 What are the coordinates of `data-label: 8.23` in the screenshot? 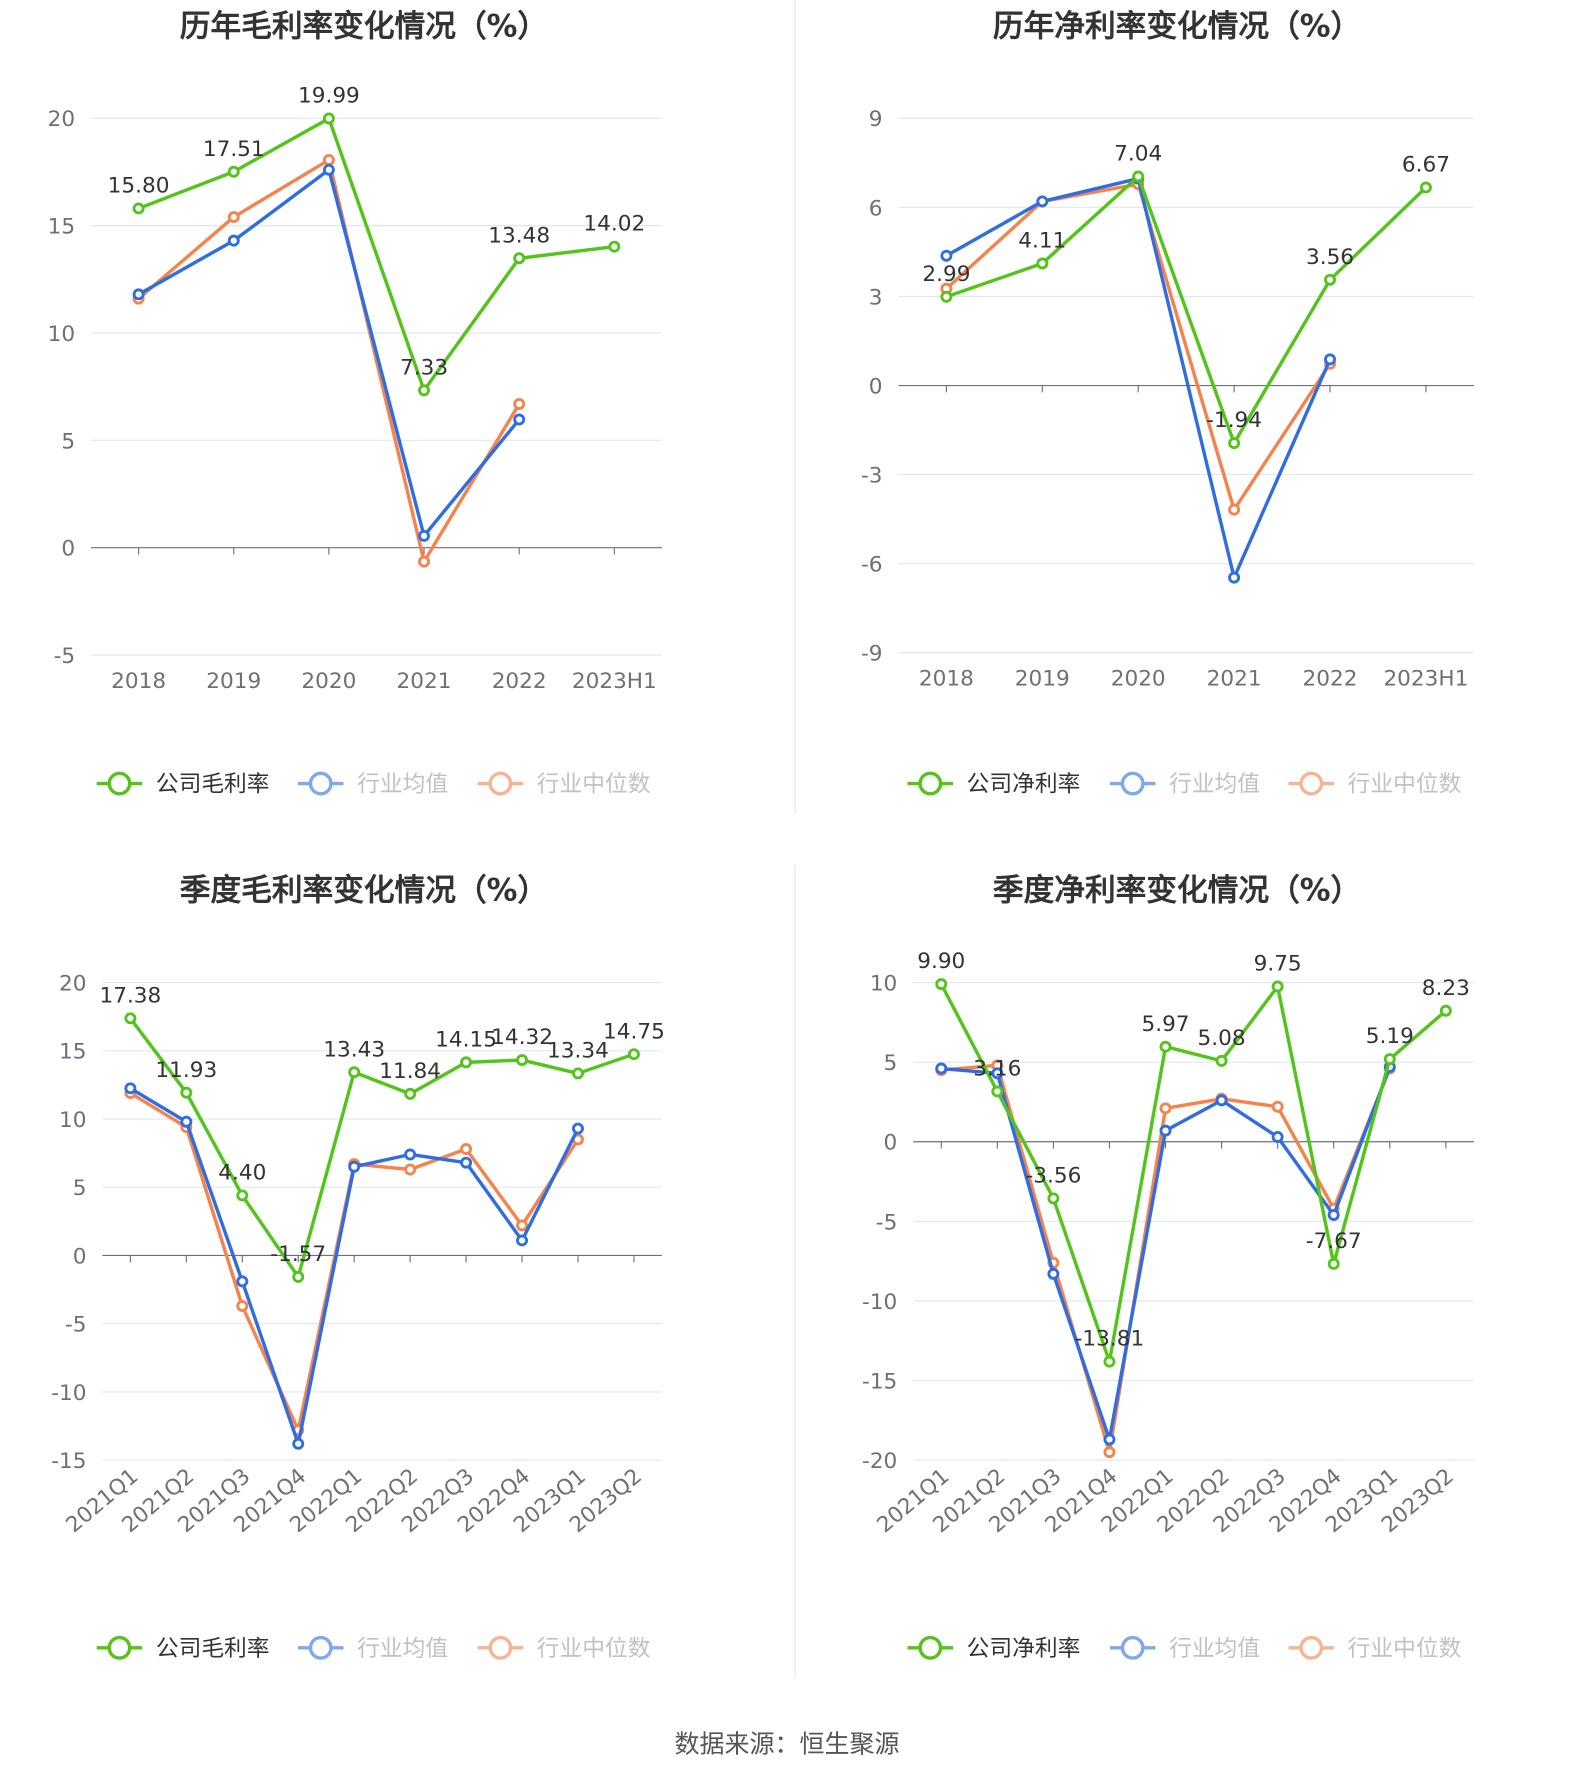 It's located at (1446, 988).